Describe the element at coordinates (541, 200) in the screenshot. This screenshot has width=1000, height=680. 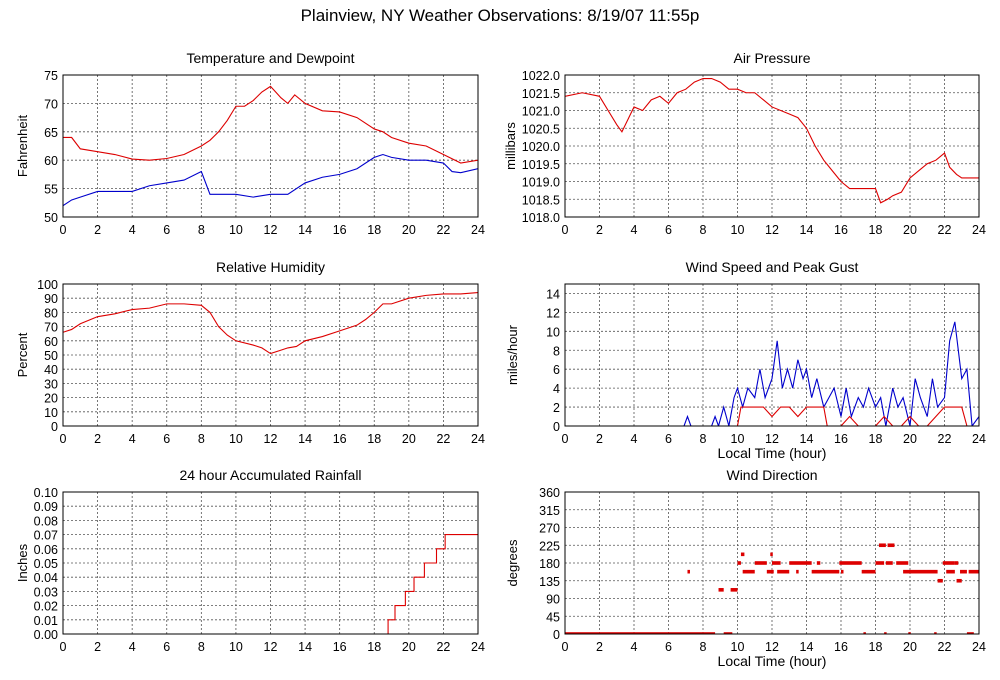
I see `pressure-ytick-label: 1018.5` at that location.